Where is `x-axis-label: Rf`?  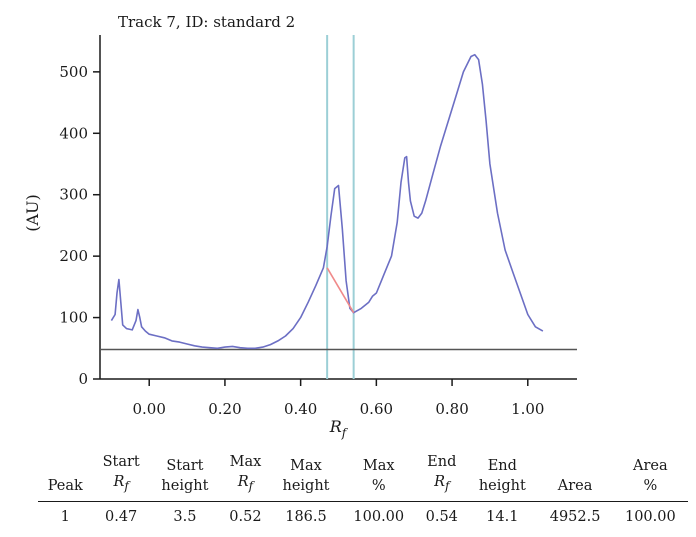
x-axis-label: Rf is located at coordinates (339, 428).